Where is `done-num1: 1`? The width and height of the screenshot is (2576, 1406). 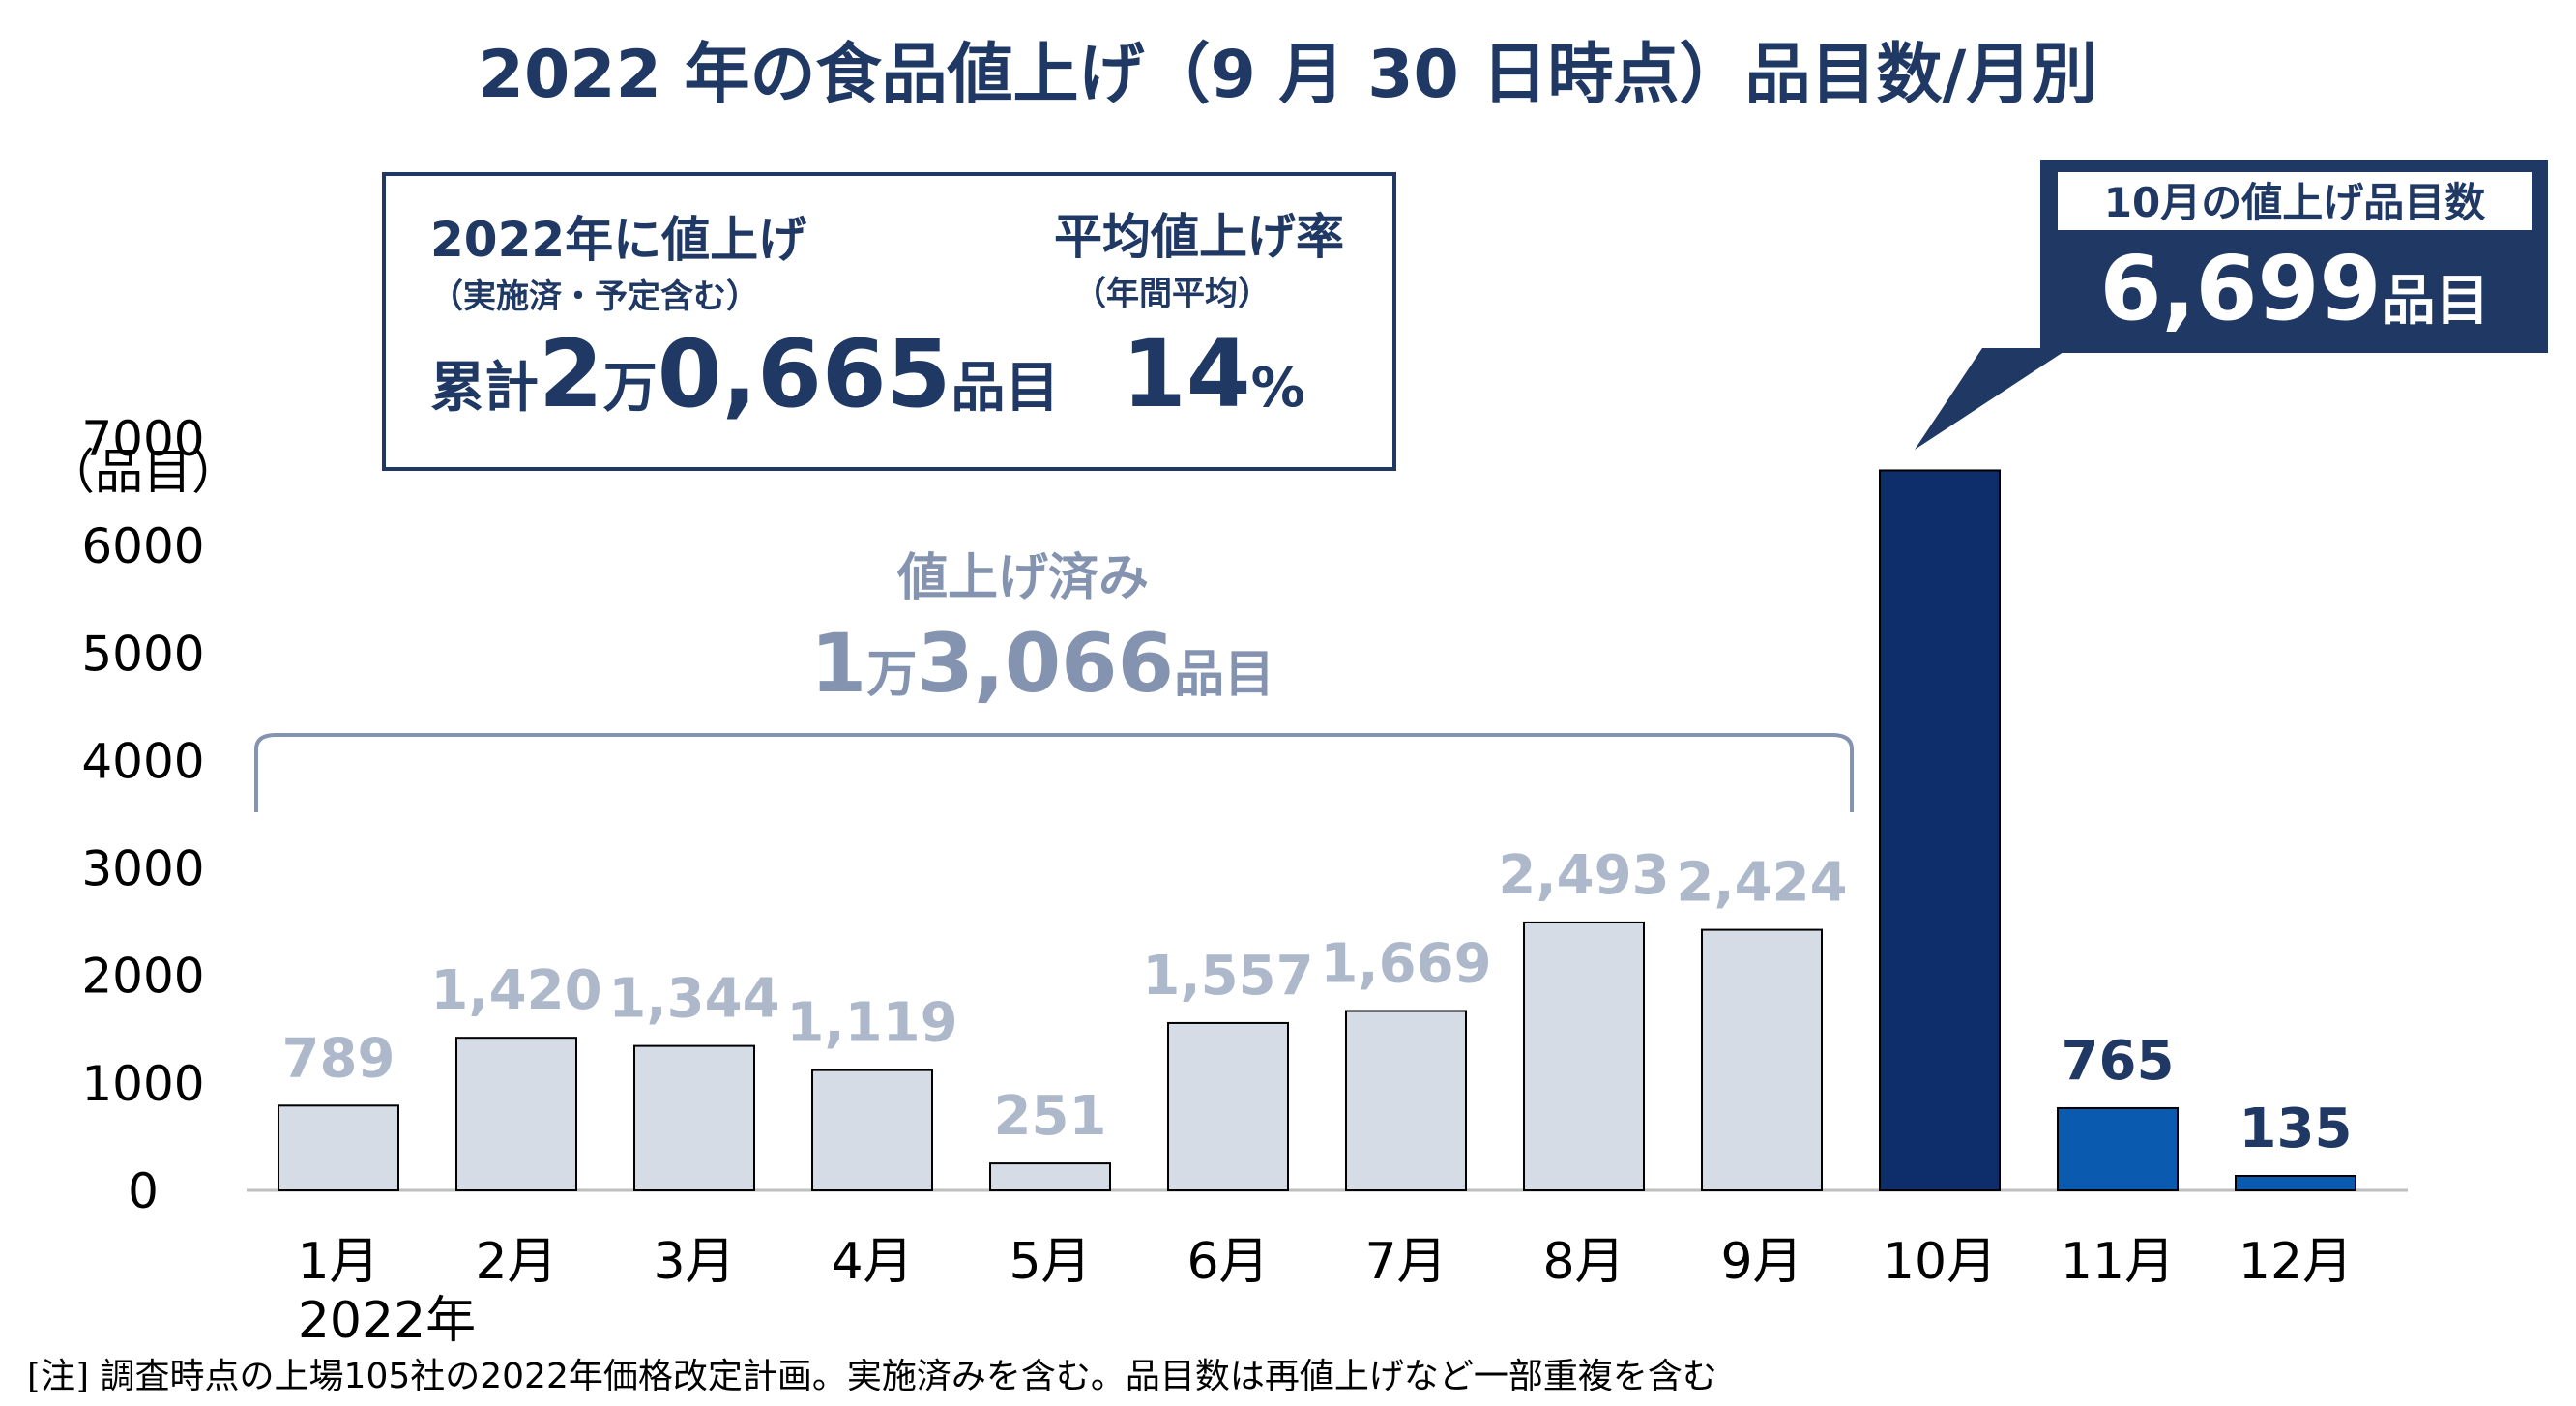 done-num1: 1 is located at coordinates (838, 663).